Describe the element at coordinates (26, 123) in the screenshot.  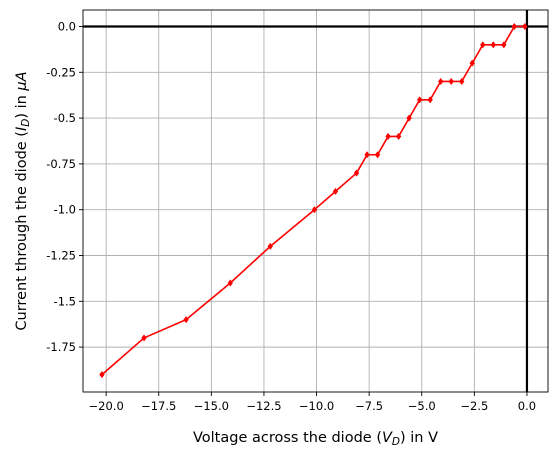
I see `y-axis-label-sub: D` at that location.